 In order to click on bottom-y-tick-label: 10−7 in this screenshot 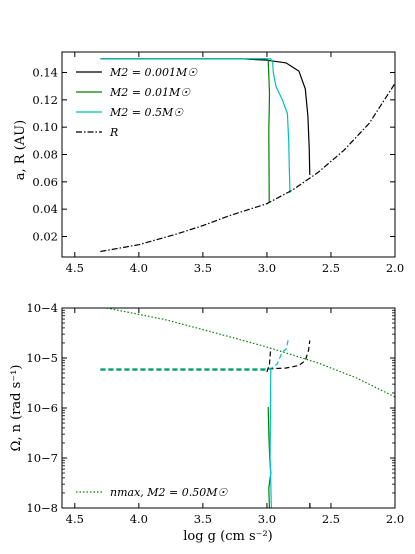, I will do `click(42, 458)`.